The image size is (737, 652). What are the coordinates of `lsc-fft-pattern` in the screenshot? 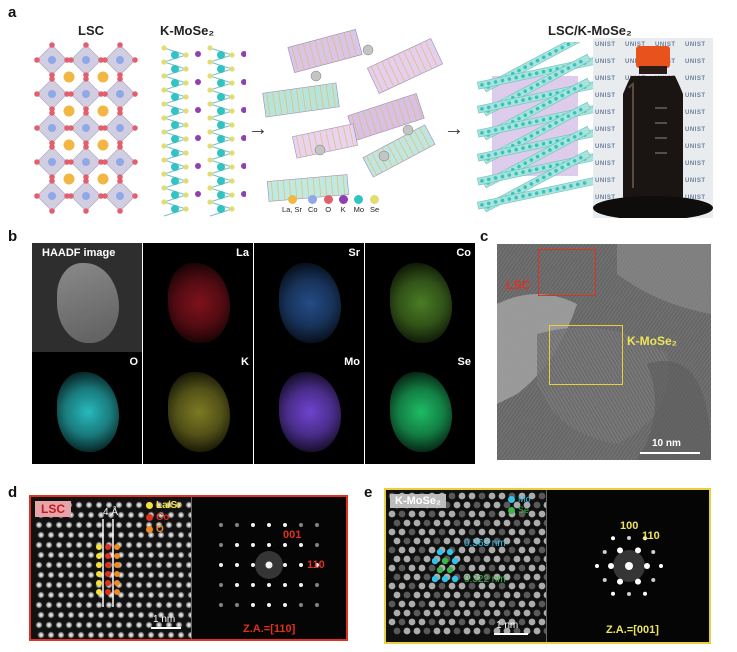 It's located at (269, 568).